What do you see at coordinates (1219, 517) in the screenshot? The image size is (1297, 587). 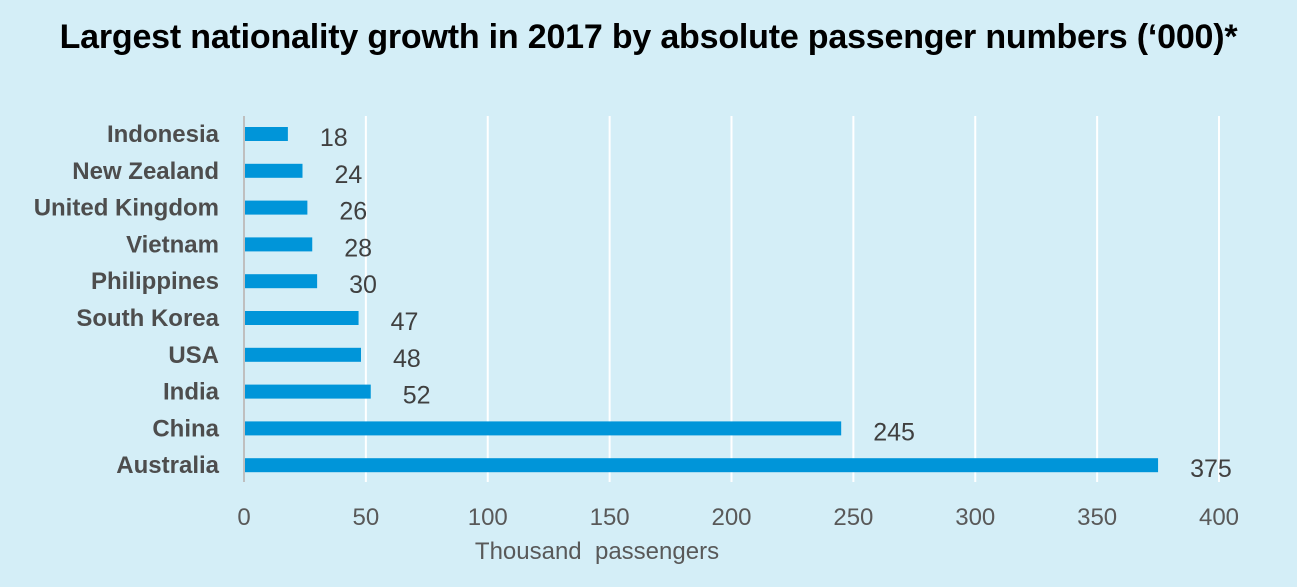 I see `x-tick-label: 400` at bounding box center [1219, 517].